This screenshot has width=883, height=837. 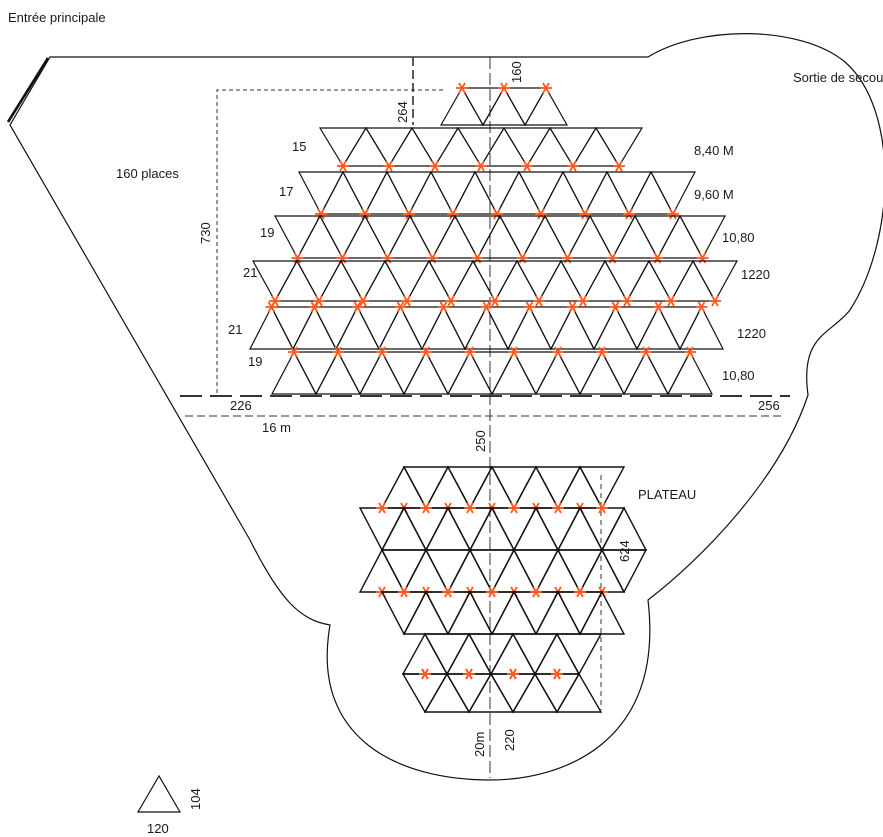 I want to click on dim-stage-width: 220, so click(x=509, y=740).